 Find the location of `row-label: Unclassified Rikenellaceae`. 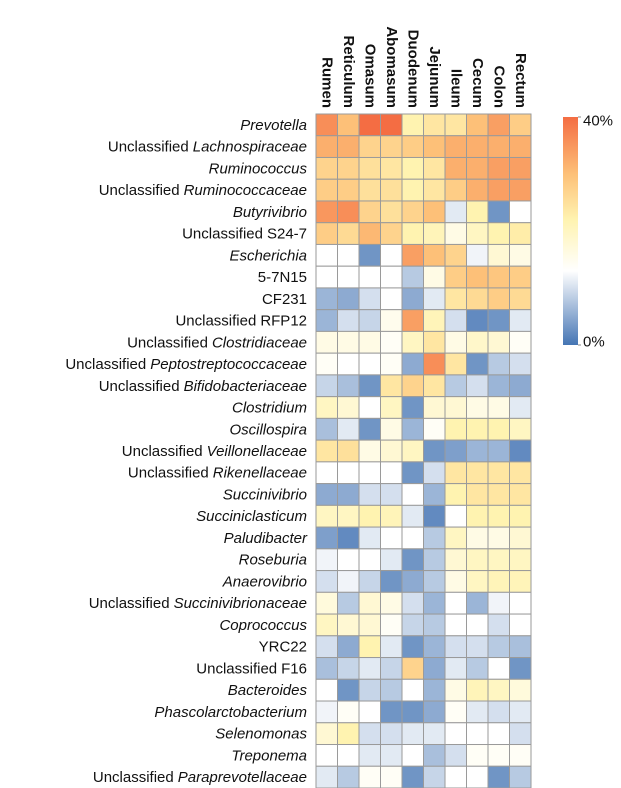

row-label: Unclassified Rikenellaceae is located at coordinates (217, 472).